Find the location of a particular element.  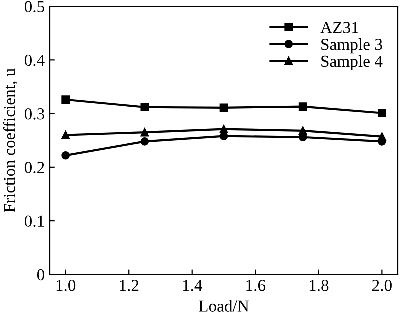

y-tick-label: 0.2 is located at coordinates (34, 168).